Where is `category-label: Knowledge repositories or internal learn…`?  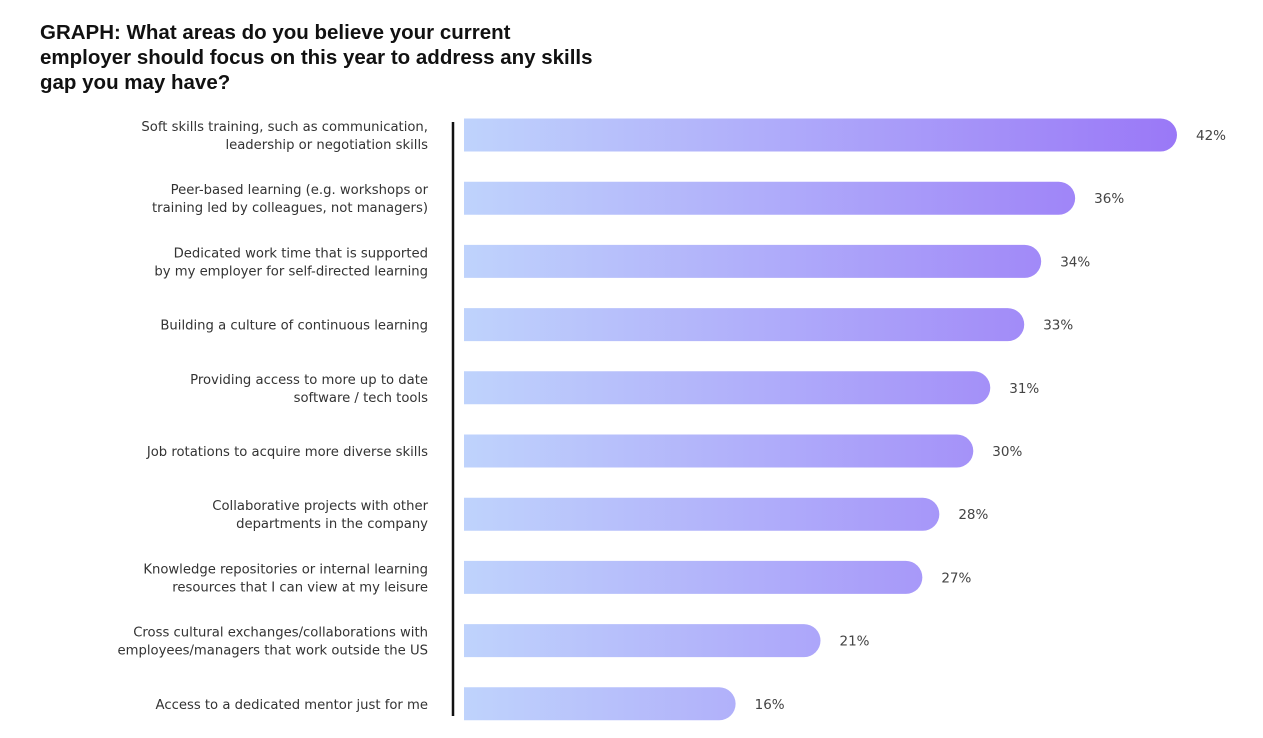
category-label: Knowledge repositories or internal learn… is located at coordinates (285, 578).